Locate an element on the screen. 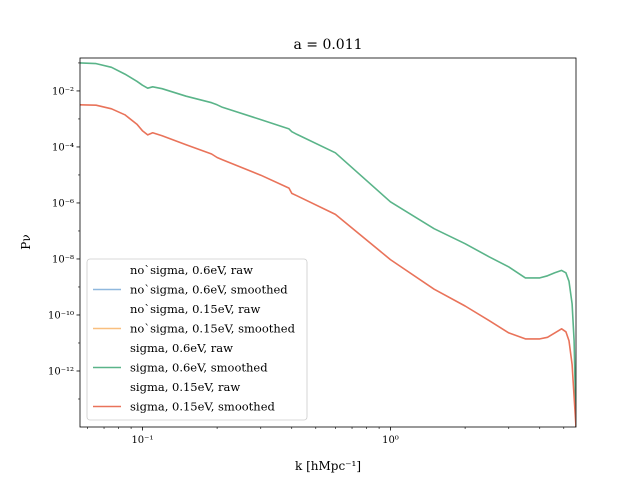 The width and height of the screenshot is (640, 480). chart-title: a = 0.011 is located at coordinates (327, 45).